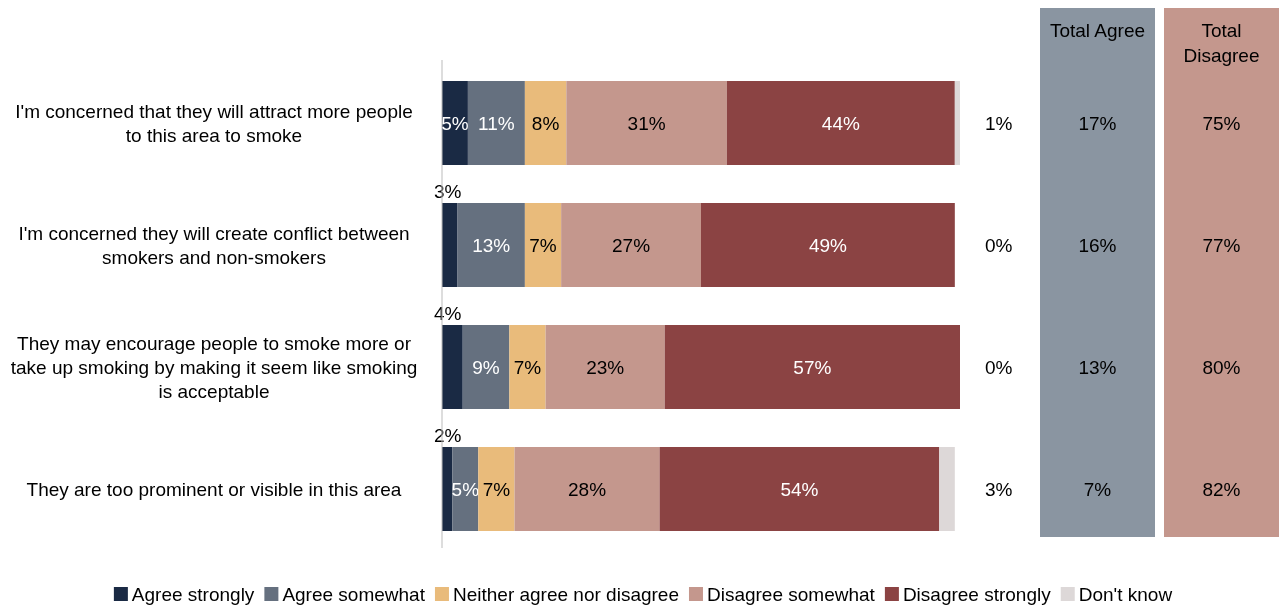 This screenshot has height=606, width=1286. Describe the element at coordinates (214, 123) in the screenshot. I see `y-tick-label: I'm concerned that they will attract more people to this area to smoke` at that location.